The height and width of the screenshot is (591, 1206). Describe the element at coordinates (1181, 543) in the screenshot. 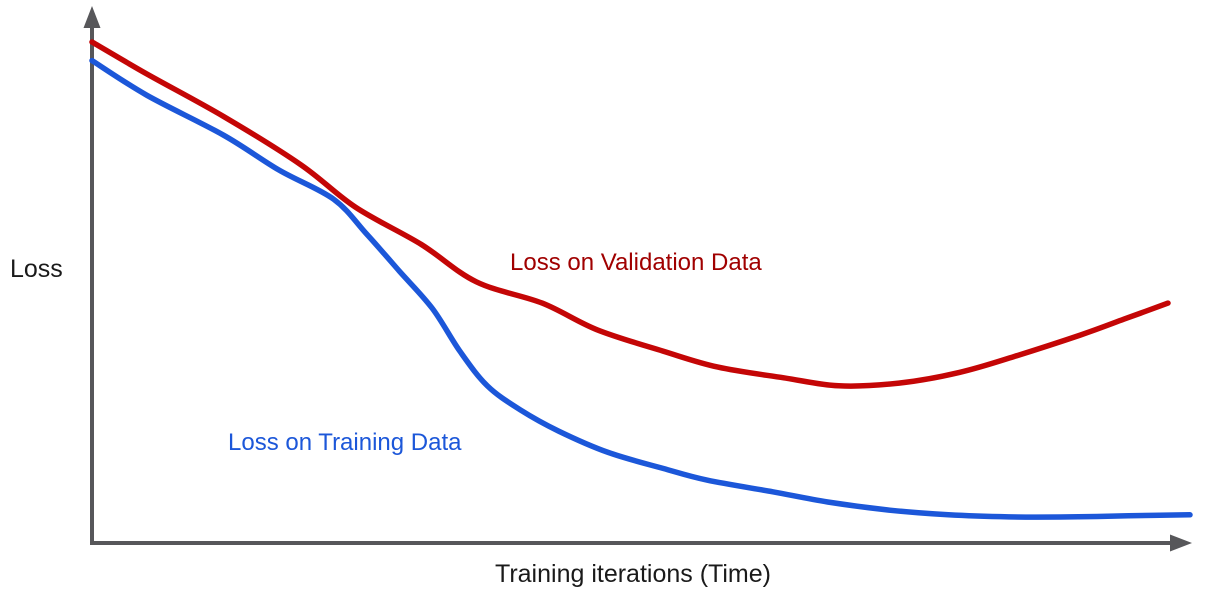

I see `x-axis-arrowhead-icon` at that location.